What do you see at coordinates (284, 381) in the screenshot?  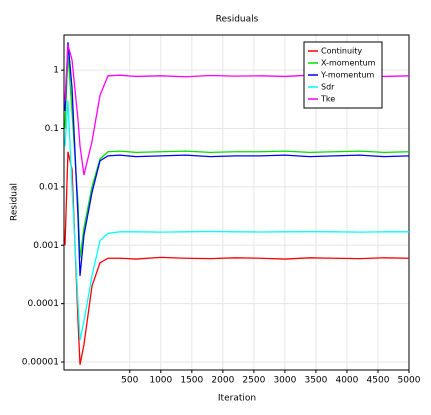 I see `x-tick-label: 3000` at bounding box center [284, 381].